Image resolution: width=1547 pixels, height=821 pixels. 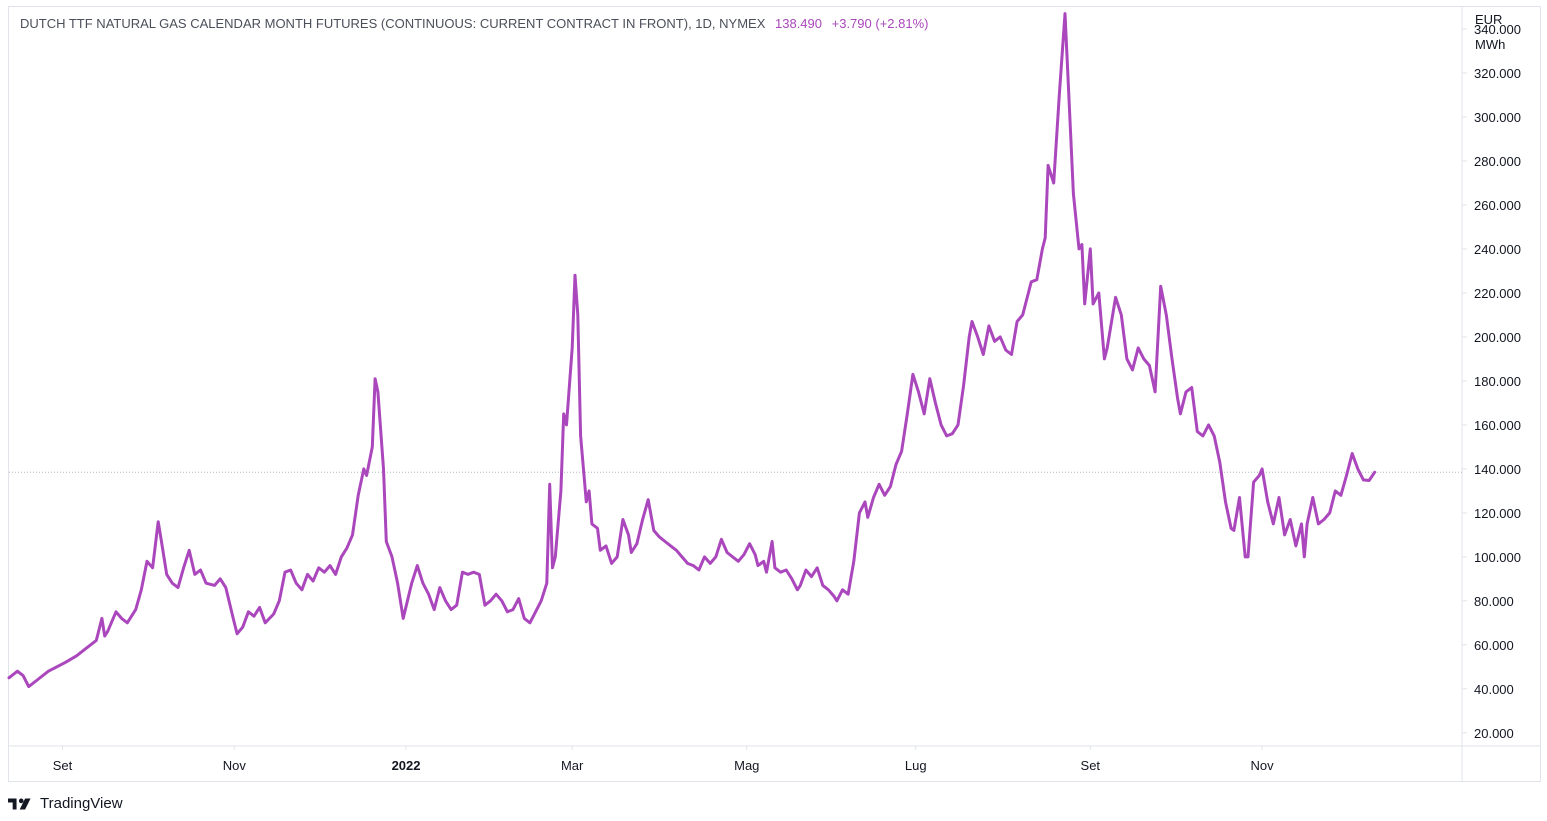 I want to click on x-tick-label: 2022, so click(x=406, y=765).